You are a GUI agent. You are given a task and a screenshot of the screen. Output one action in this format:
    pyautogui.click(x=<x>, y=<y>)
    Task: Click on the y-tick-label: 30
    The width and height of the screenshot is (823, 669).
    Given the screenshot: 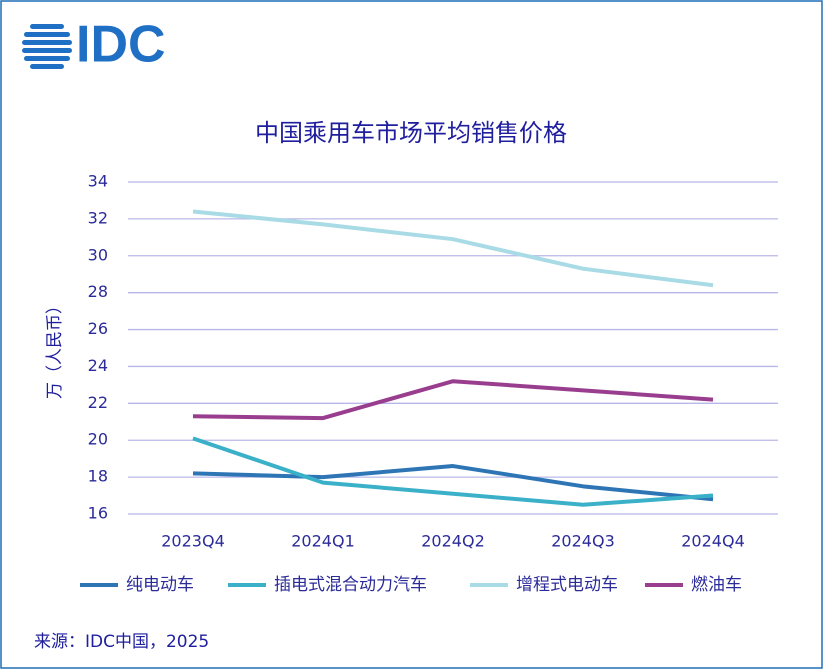 What is the action you would take?
    pyautogui.click(x=98, y=254)
    